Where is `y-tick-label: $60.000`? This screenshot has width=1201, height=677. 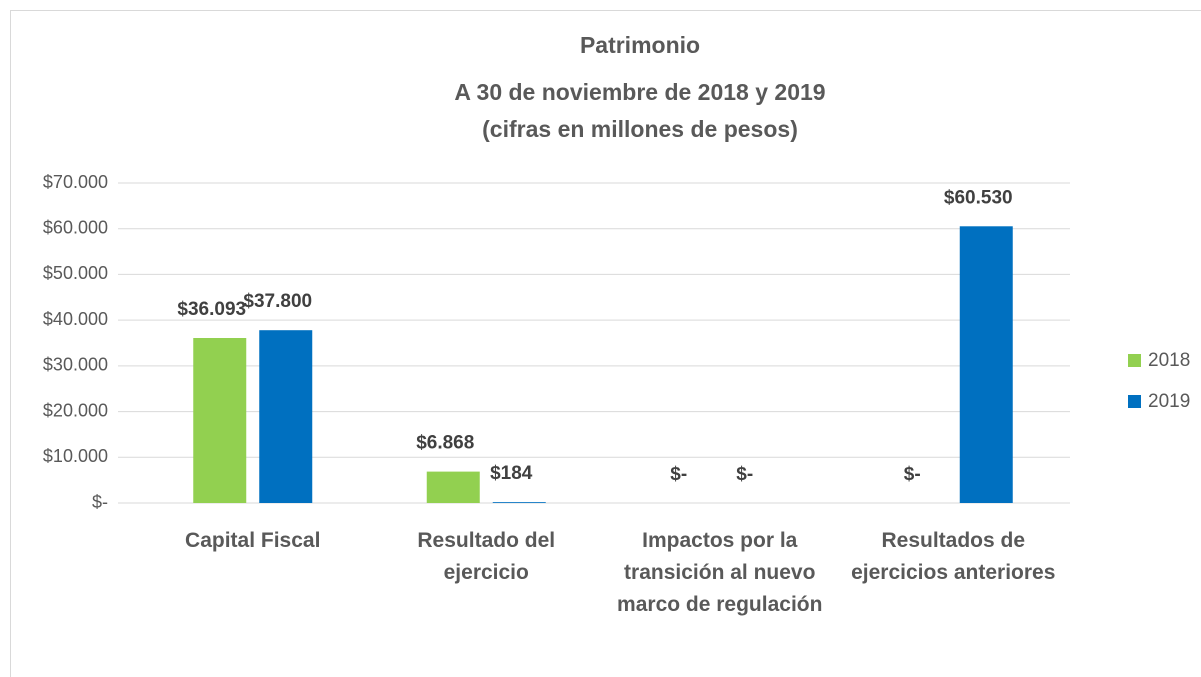
y-tick-label: $60.000 is located at coordinates (75, 227).